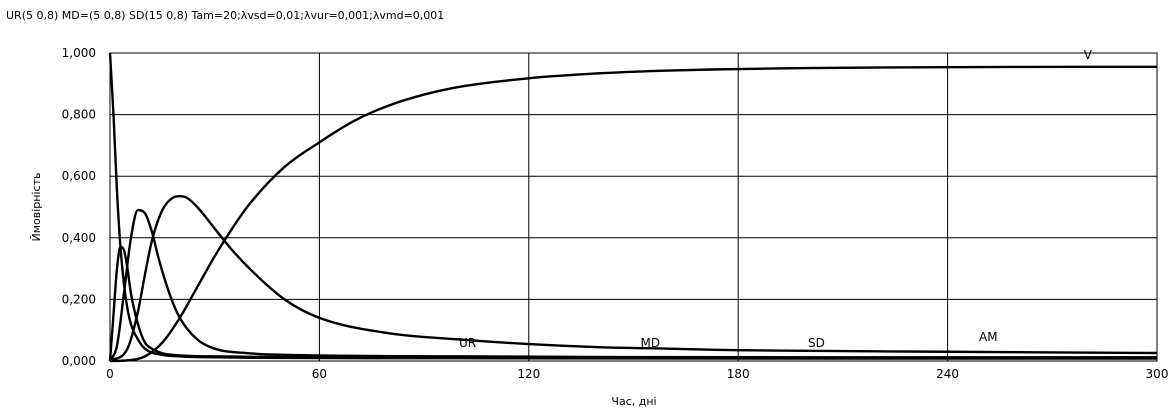 The height and width of the screenshot is (410, 1173). I want to click on y-axis-label: Ймовірність, so click(36, 207).